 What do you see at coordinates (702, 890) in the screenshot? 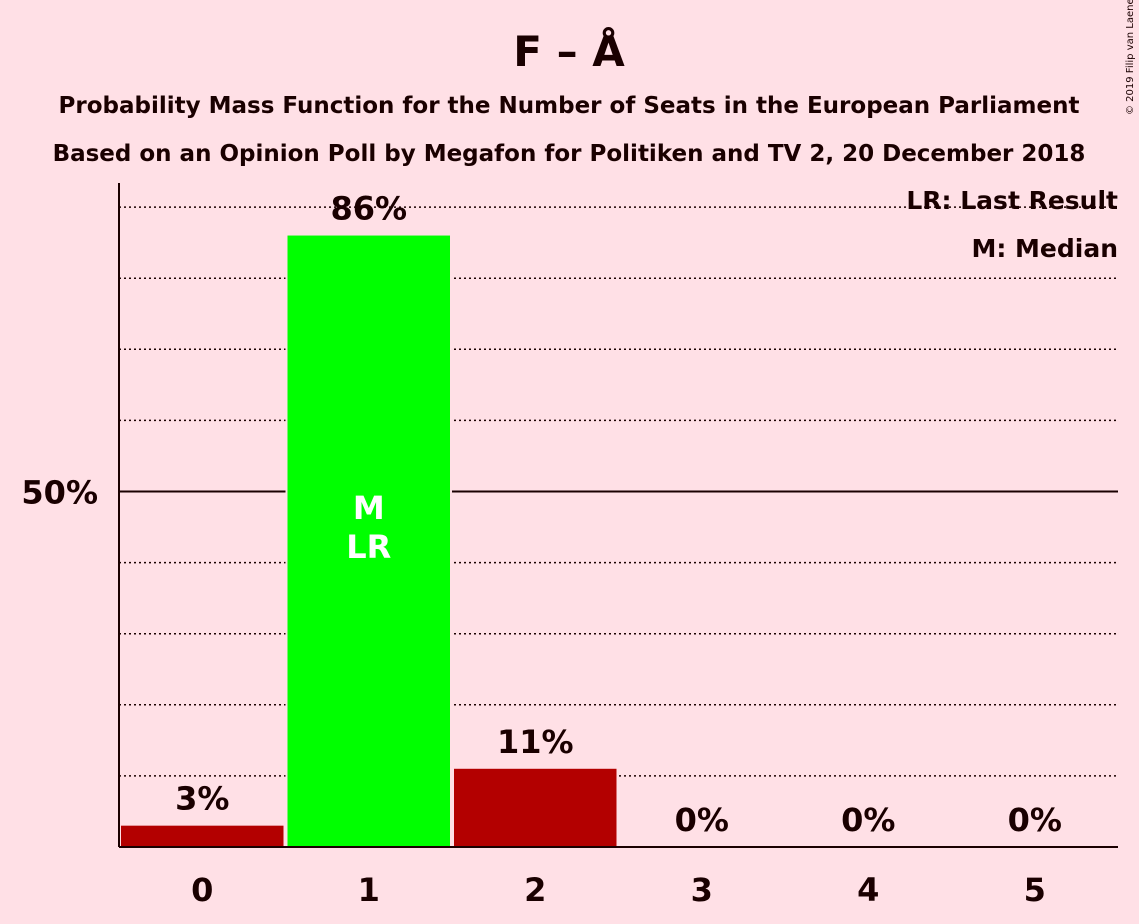
I see `x-tick-3: 3` at bounding box center [702, 890].